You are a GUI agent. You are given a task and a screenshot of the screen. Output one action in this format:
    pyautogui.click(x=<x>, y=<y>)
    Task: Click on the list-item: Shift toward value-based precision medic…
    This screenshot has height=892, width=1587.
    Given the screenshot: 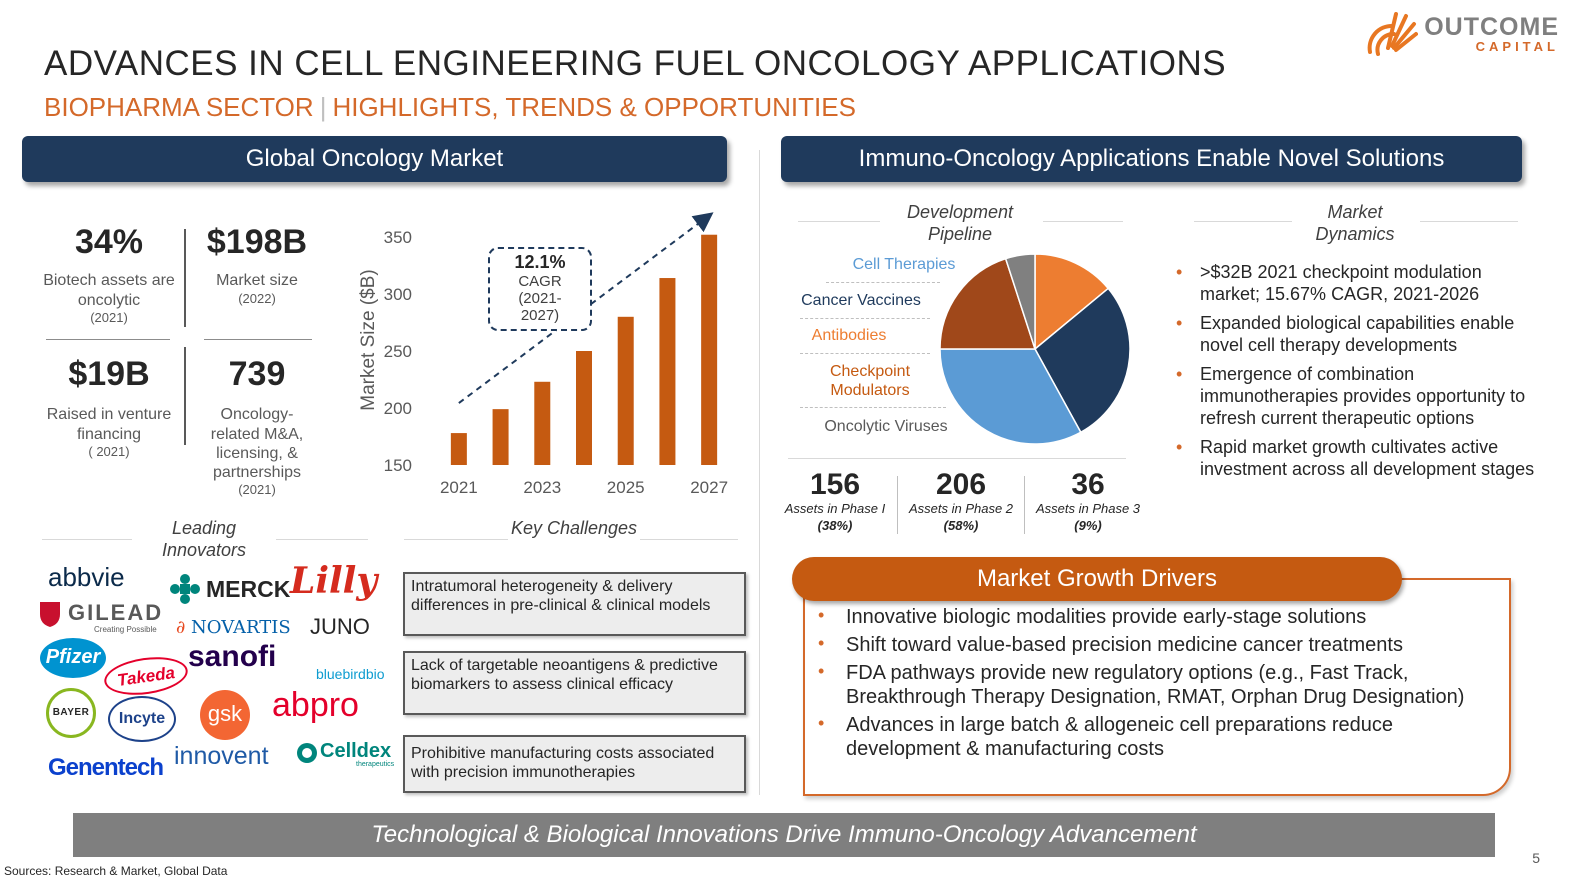 What is the action you would take?
    pyautogui.click(x=1144, y=645)
    